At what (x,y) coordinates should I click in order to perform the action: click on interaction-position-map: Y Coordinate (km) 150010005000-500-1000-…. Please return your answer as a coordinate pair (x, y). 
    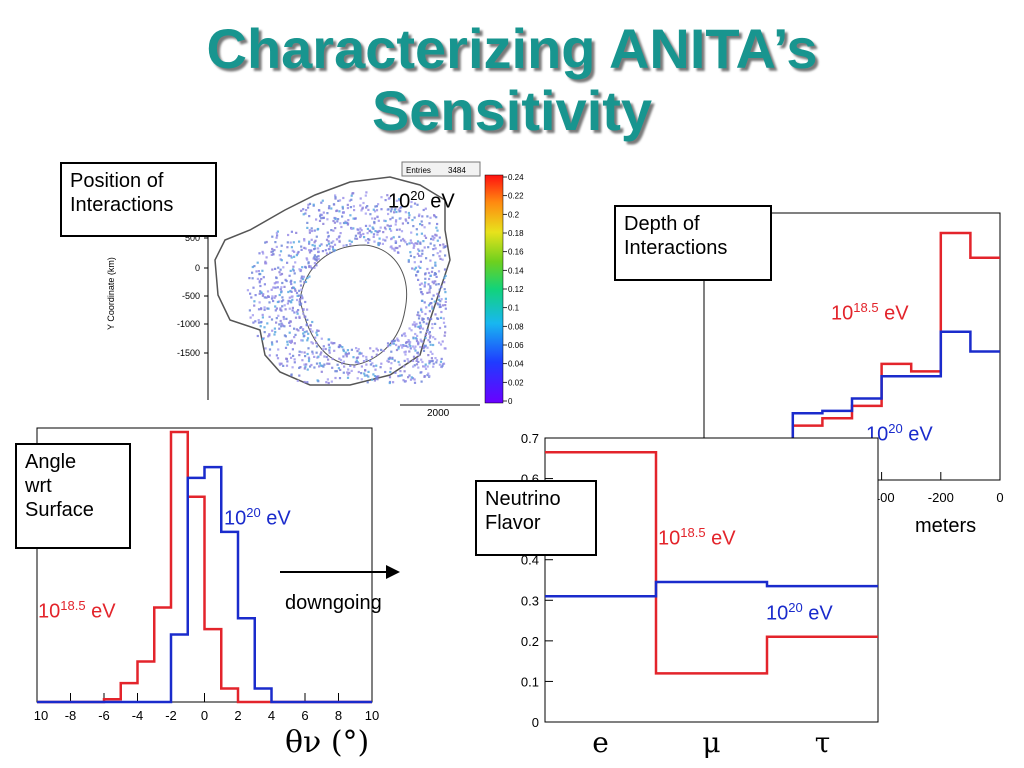
    Looking at the image, I should click on (315, 290).